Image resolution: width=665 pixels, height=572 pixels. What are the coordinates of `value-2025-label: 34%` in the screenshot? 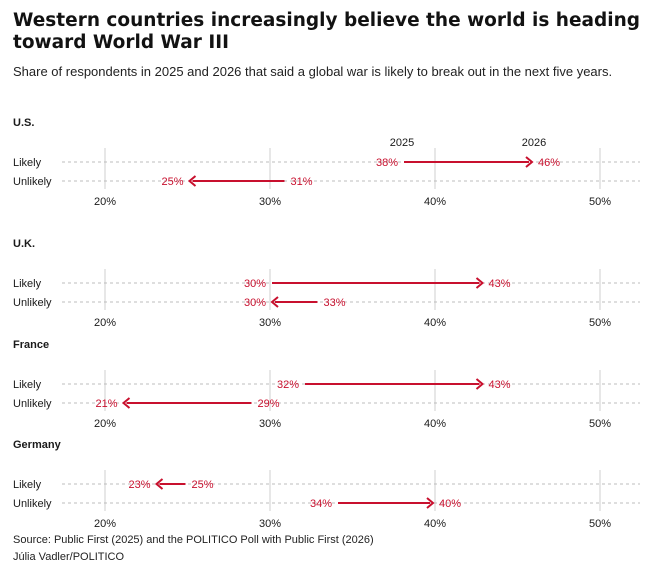 It's located at (321, 504).